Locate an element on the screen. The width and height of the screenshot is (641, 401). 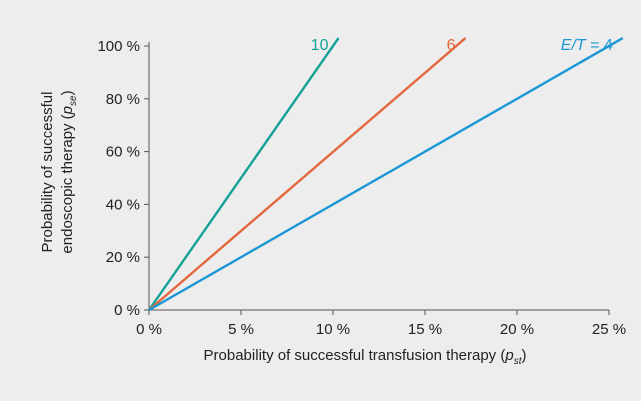
y-tick-label: 80 % is located at coordinates (123, 99).